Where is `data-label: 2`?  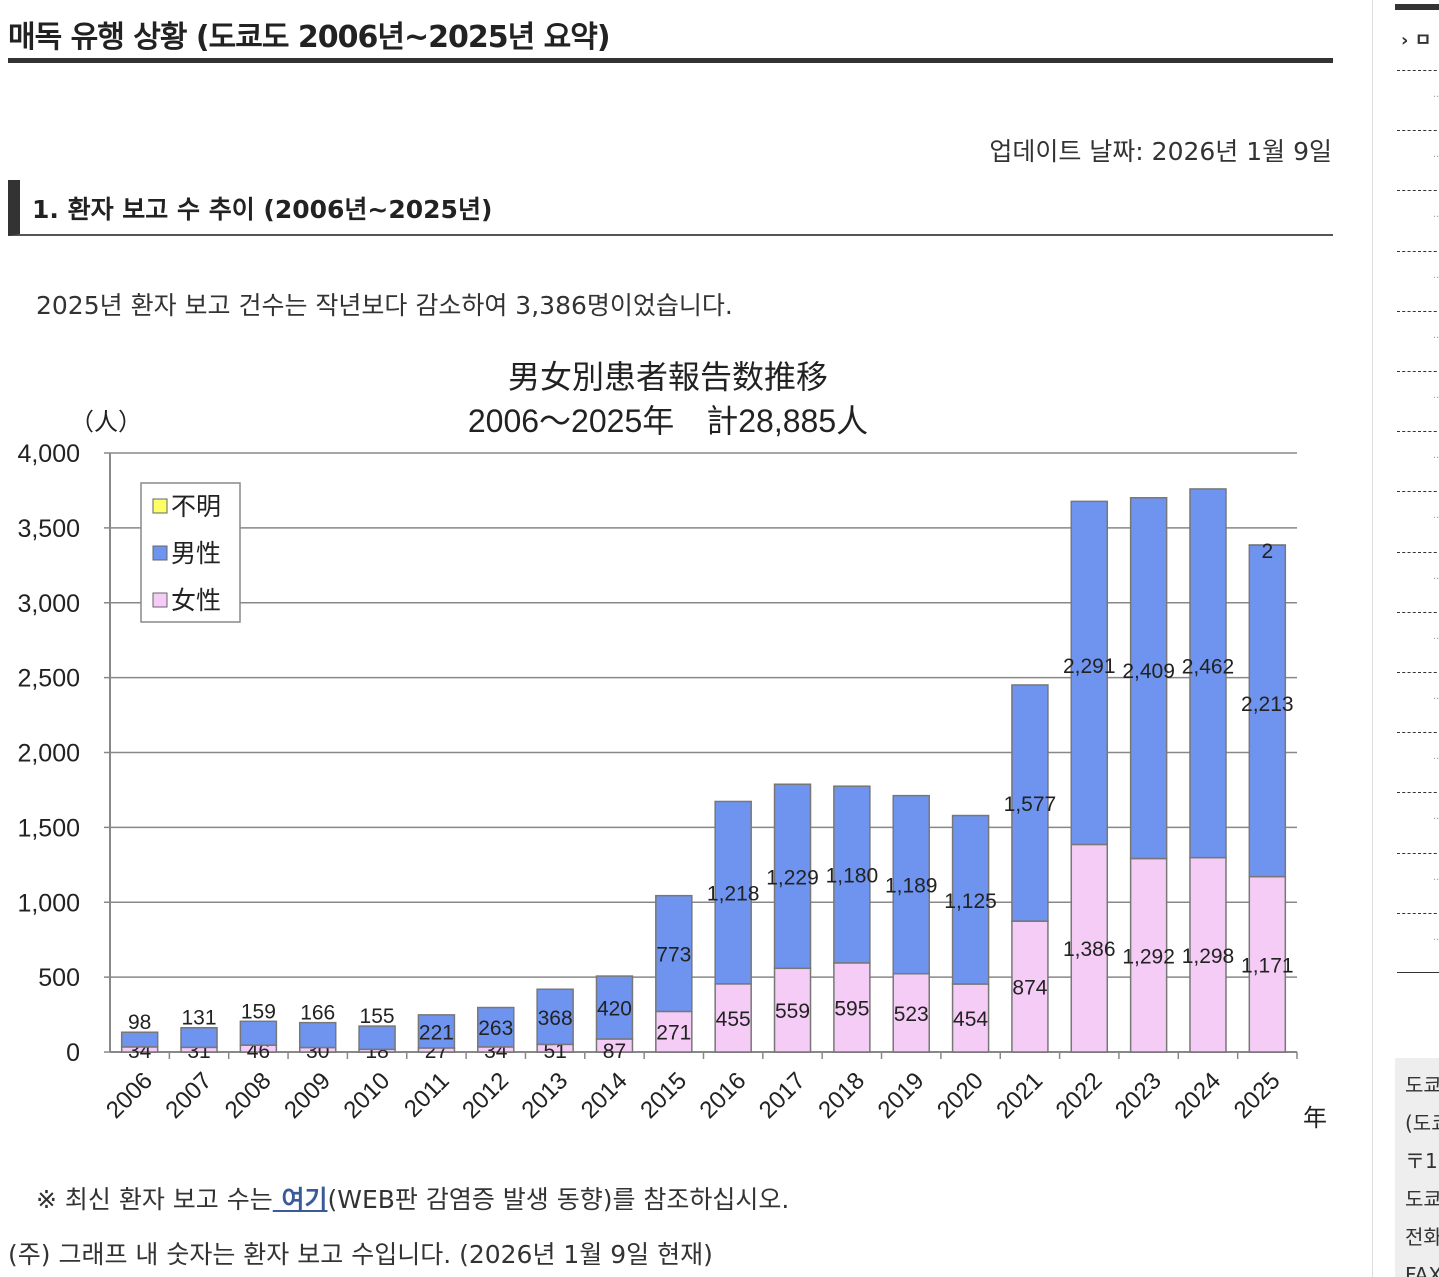
data-label: 2 is located at coordinates (1267, 551).